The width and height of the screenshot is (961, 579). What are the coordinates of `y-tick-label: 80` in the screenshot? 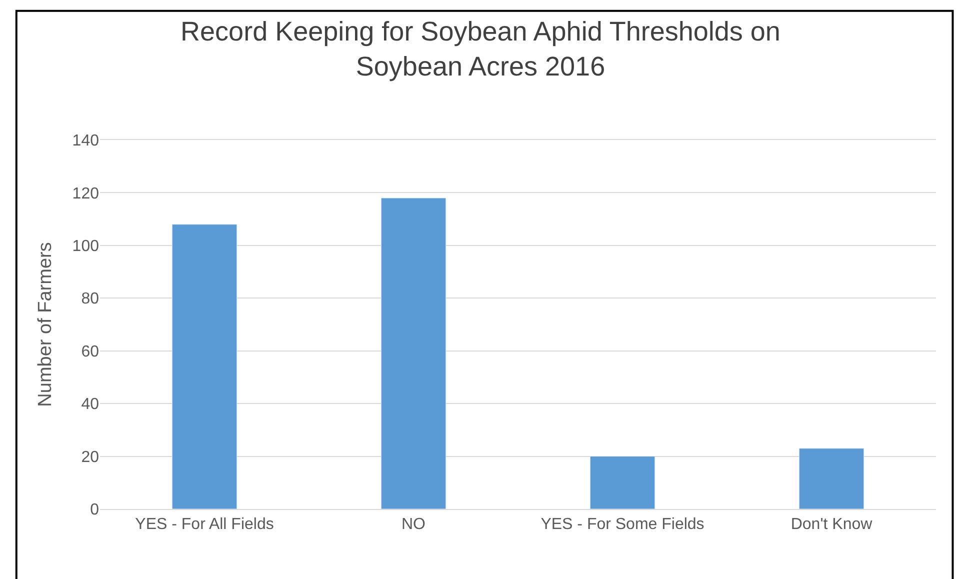 It's located at (90, 299).